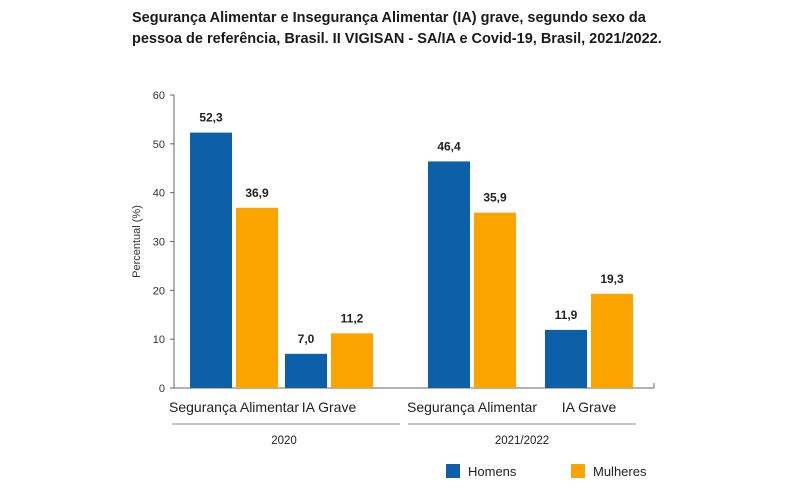  What do you see at coordinates (492, 471) in the screenshot?
I see `legend-label-homens: Homens` at bounding box center [492, 471].